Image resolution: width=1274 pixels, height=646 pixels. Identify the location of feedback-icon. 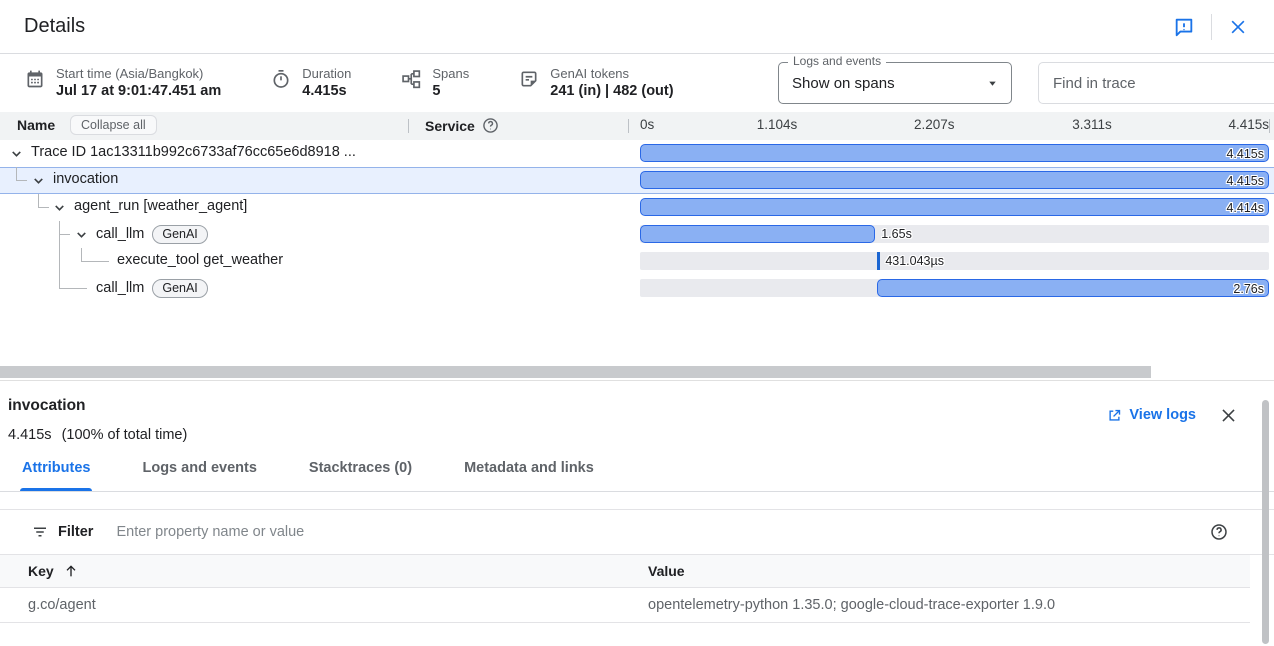
(1184, 27).